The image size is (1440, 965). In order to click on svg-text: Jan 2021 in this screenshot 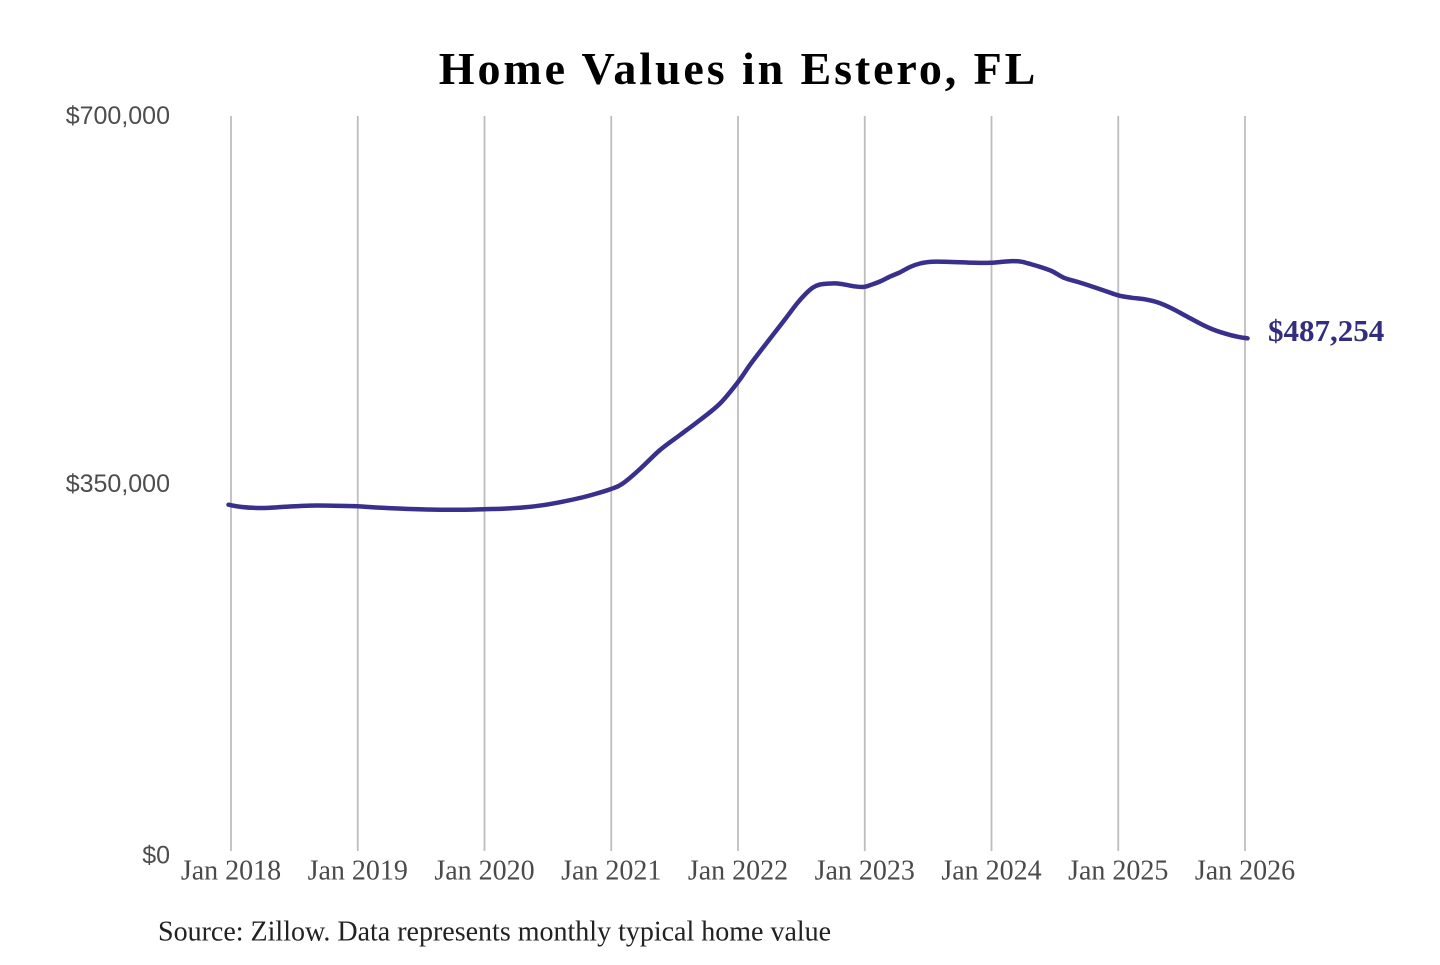, I will do `click(611, 871)`.